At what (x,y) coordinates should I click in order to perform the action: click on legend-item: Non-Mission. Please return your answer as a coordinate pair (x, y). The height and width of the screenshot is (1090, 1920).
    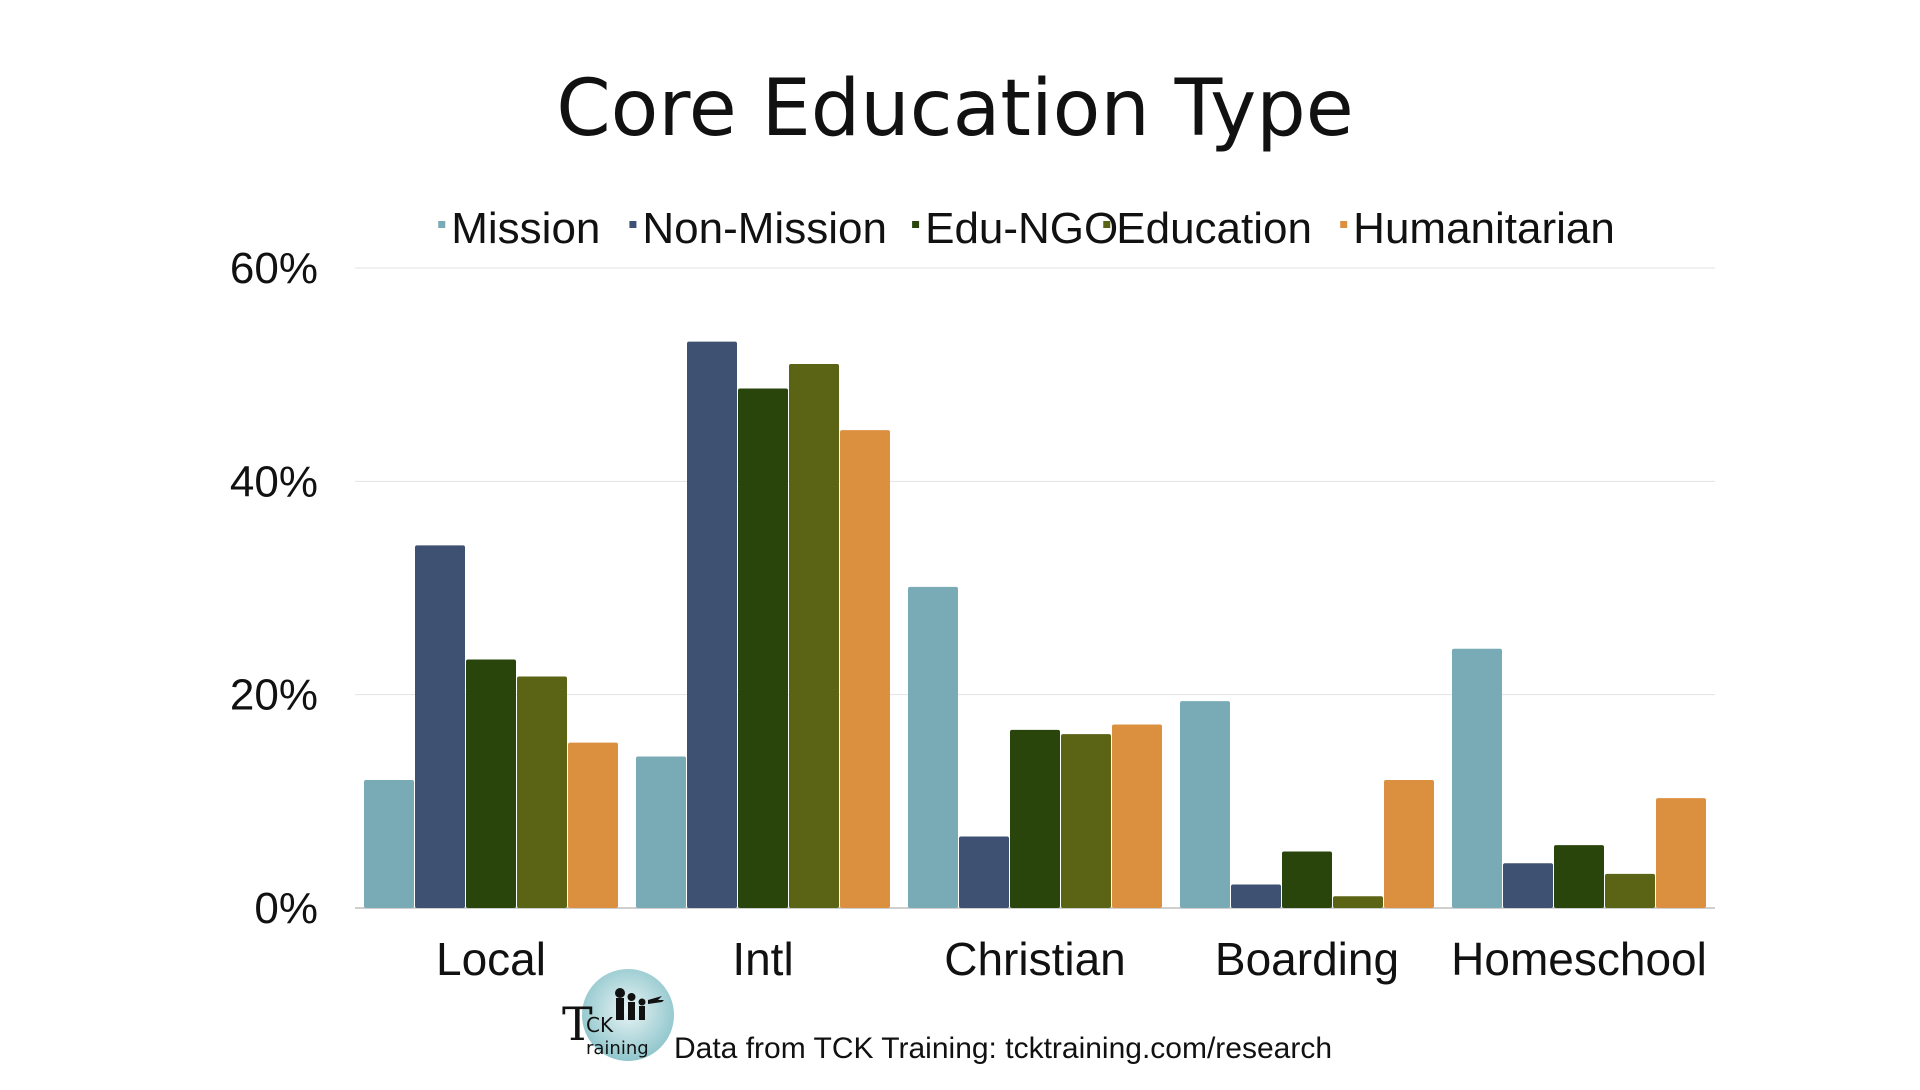
    Looking at the image, I should click on (758, 228).